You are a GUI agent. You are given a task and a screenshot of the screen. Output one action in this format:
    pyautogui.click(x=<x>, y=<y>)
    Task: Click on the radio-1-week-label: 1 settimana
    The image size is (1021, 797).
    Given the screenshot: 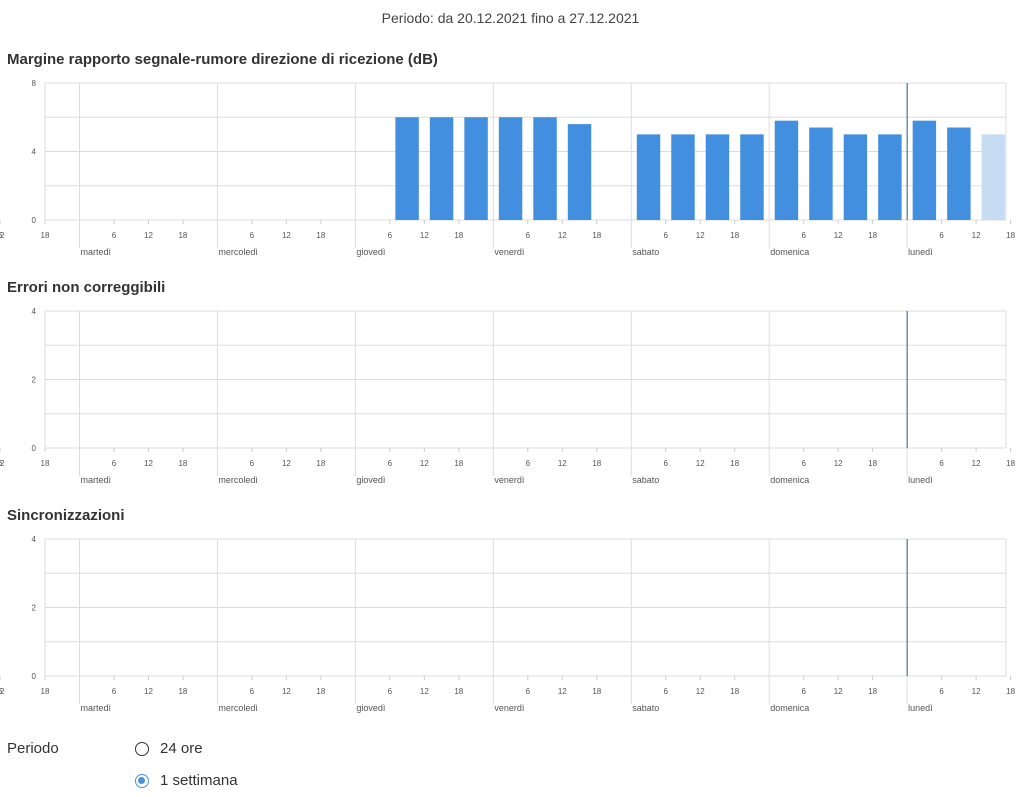 What is the action you would take?
    pyautogui.click(x=199, y=780)
    